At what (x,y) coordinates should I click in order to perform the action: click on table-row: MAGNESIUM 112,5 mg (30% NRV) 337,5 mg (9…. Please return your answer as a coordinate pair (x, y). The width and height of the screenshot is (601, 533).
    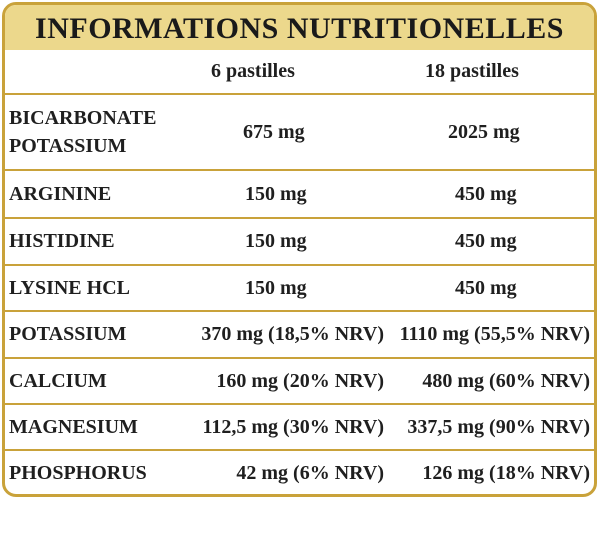
    Looking at the image, I should click on (299, 427).